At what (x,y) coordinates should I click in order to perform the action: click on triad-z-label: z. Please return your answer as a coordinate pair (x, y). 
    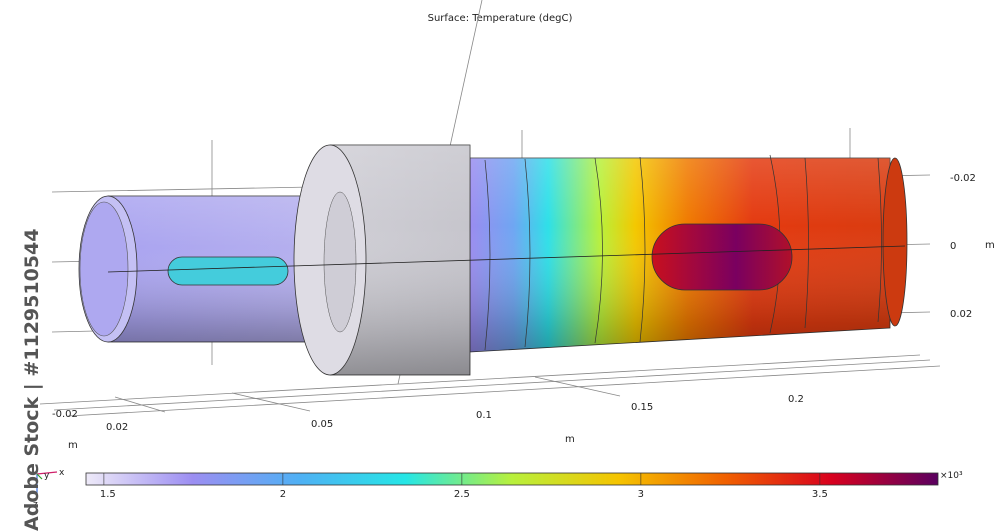
    Looking at the image, I should click on (35, 504).